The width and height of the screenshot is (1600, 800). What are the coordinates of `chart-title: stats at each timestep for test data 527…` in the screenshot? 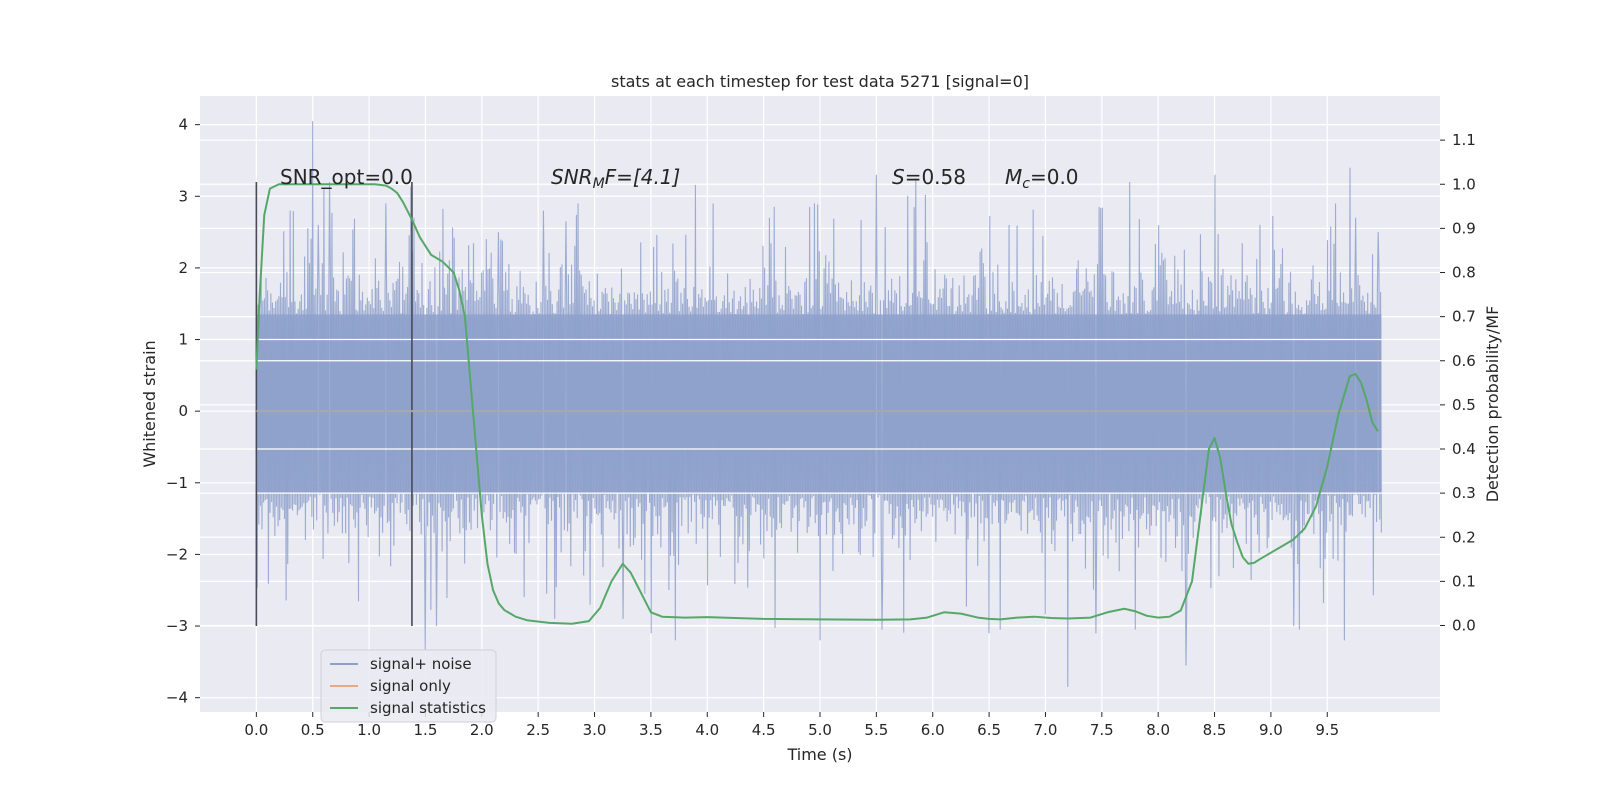 It's located at (820, 81).